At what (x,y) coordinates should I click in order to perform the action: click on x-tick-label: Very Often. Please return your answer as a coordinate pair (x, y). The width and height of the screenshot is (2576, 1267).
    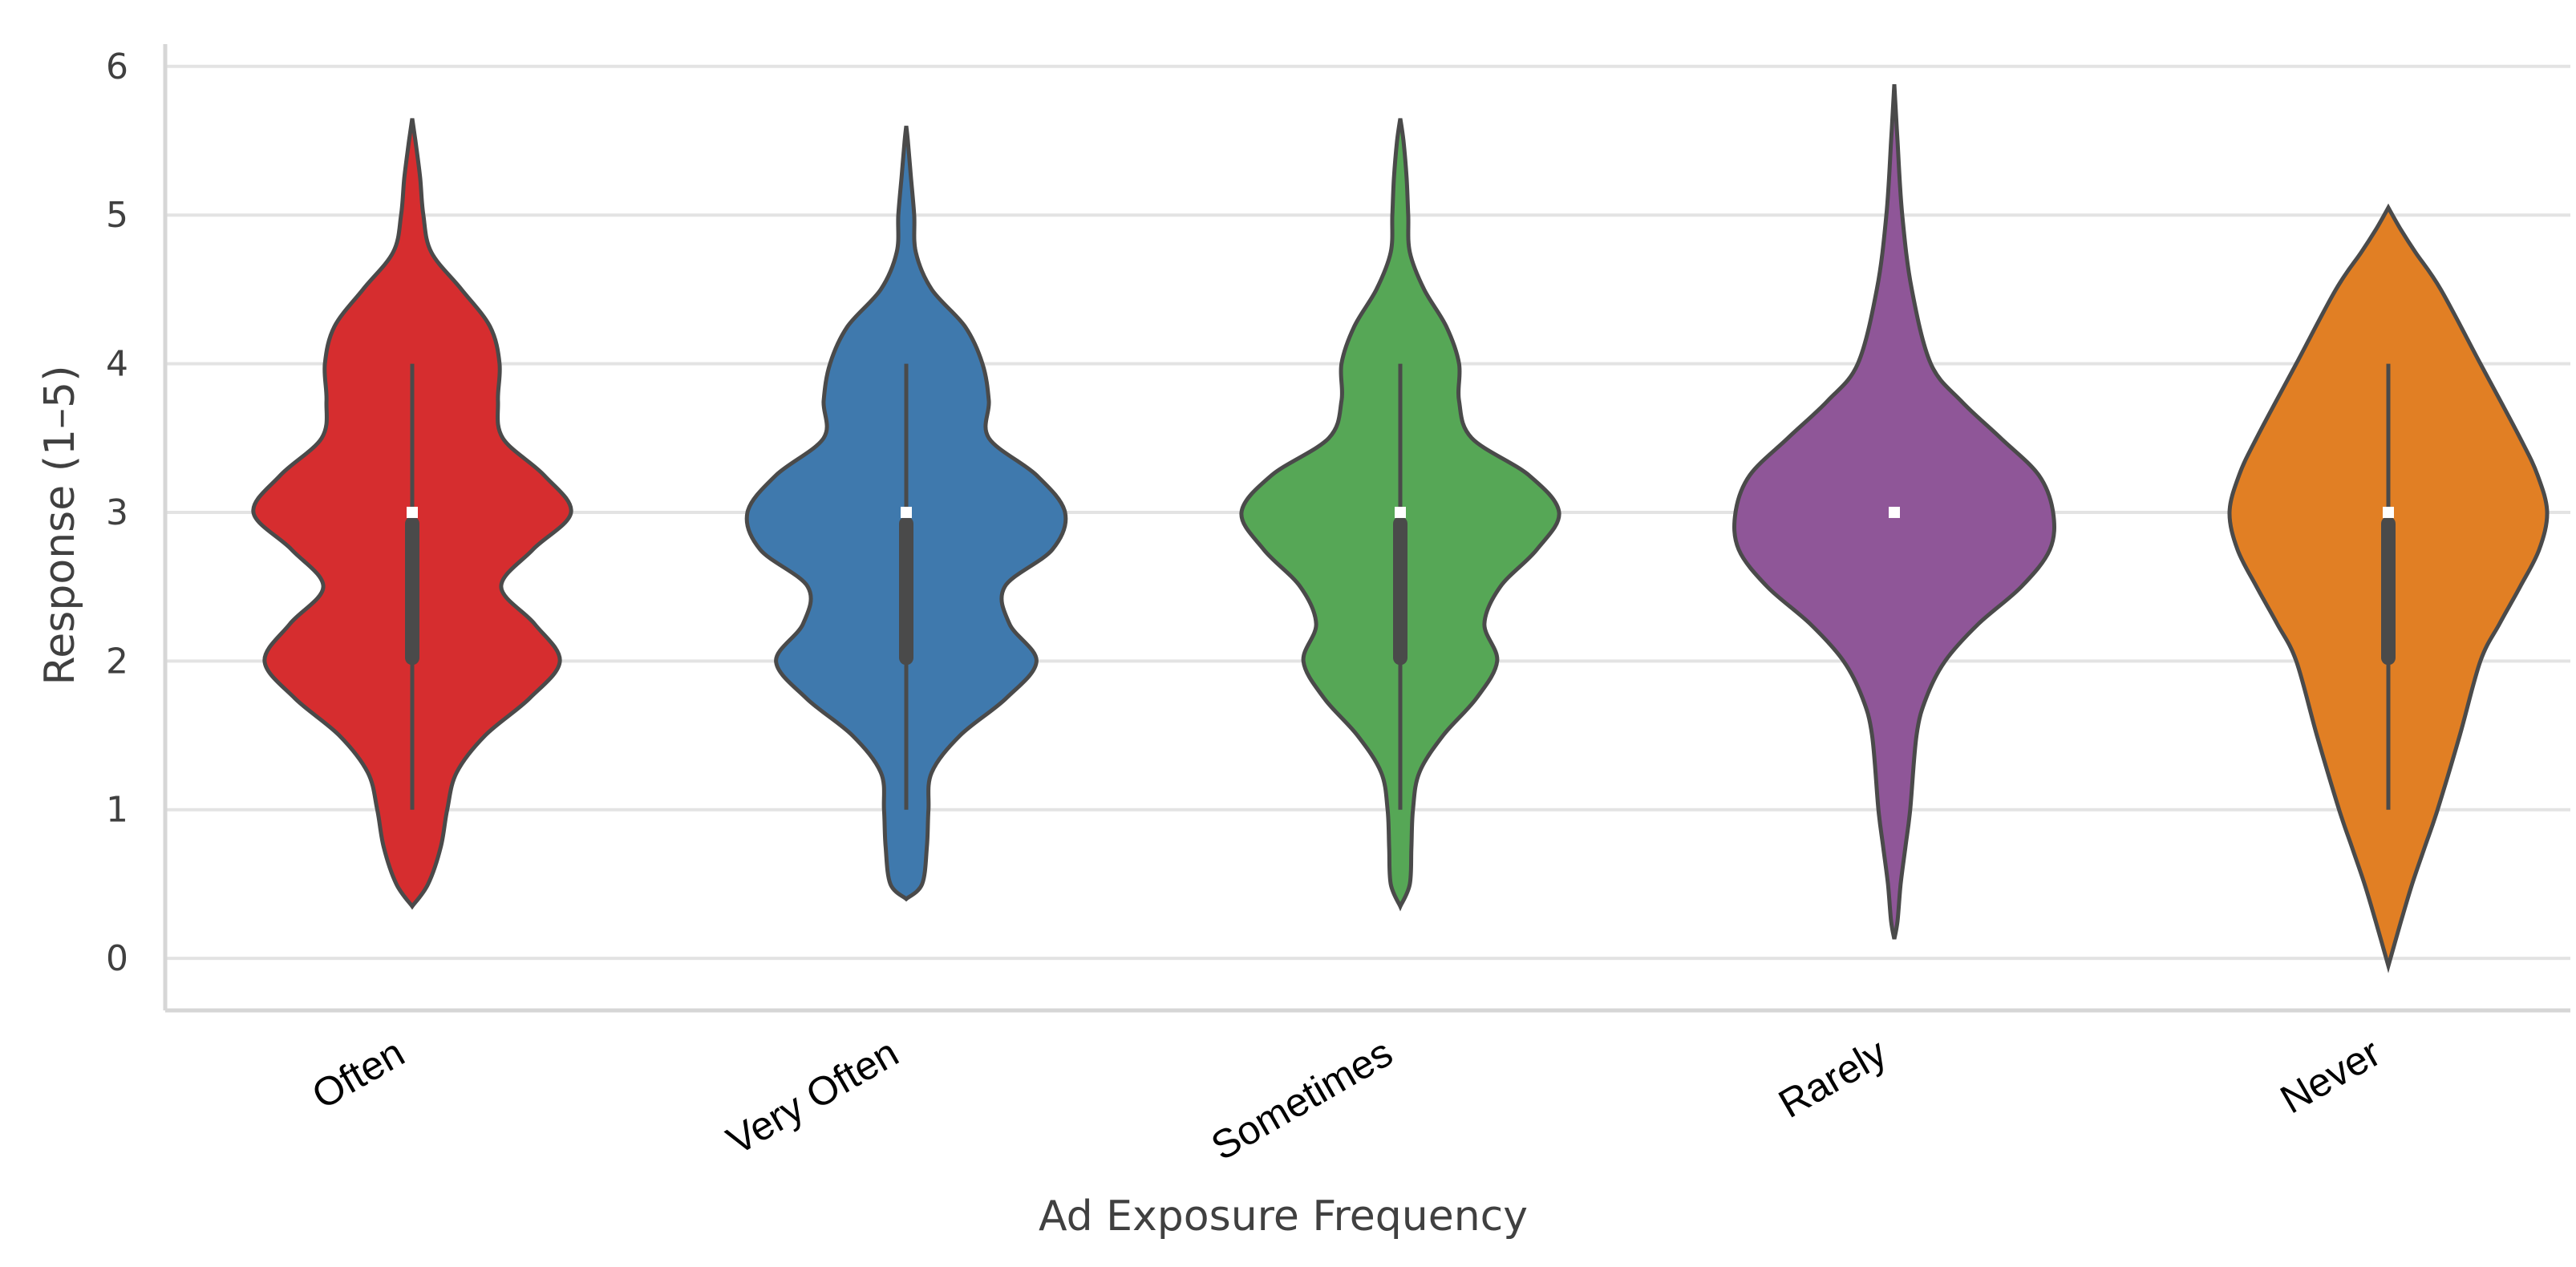
    Looking at the image, I should click on (813, 1097).